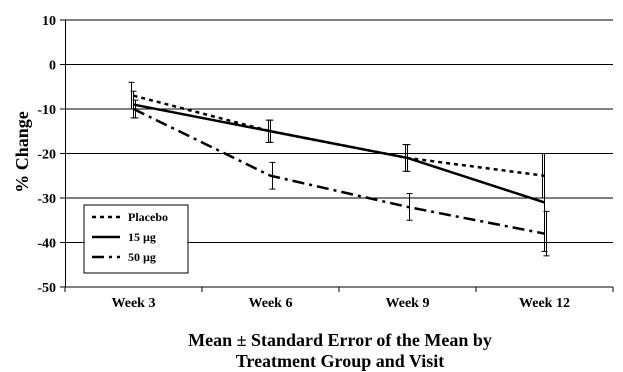  I want to click on x-tick-label-1: Week 6, so click(271, 303).